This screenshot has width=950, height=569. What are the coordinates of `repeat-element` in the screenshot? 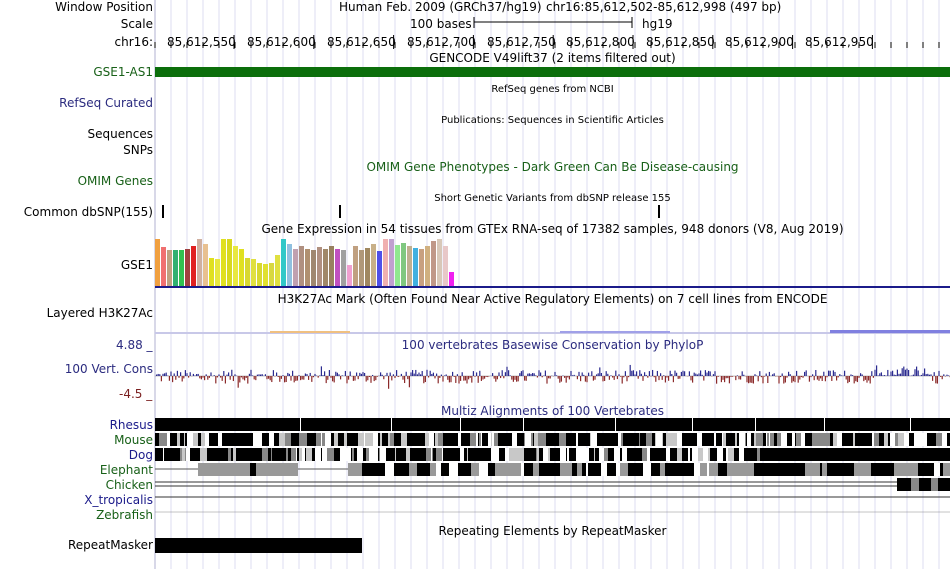 It's located at (258, 545).